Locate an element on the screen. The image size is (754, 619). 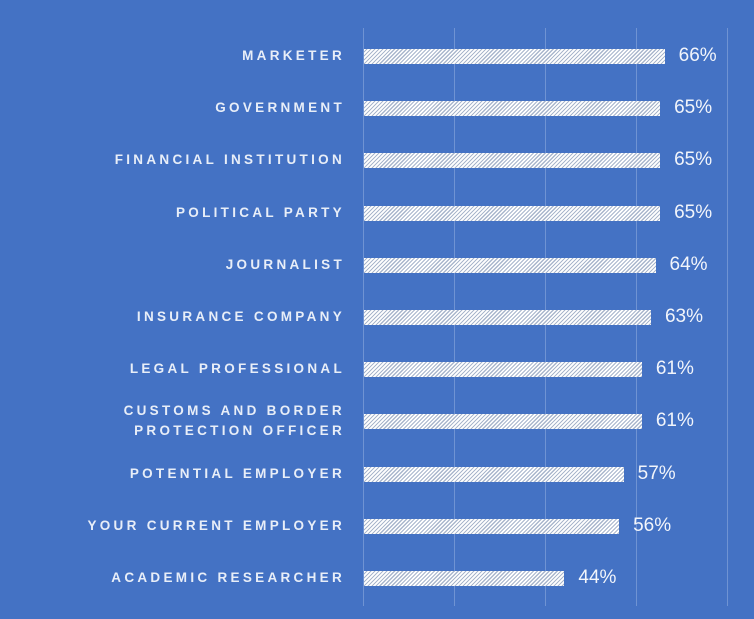
bar-row: JOURNALIST 64% is located at coordinates (377, 265).